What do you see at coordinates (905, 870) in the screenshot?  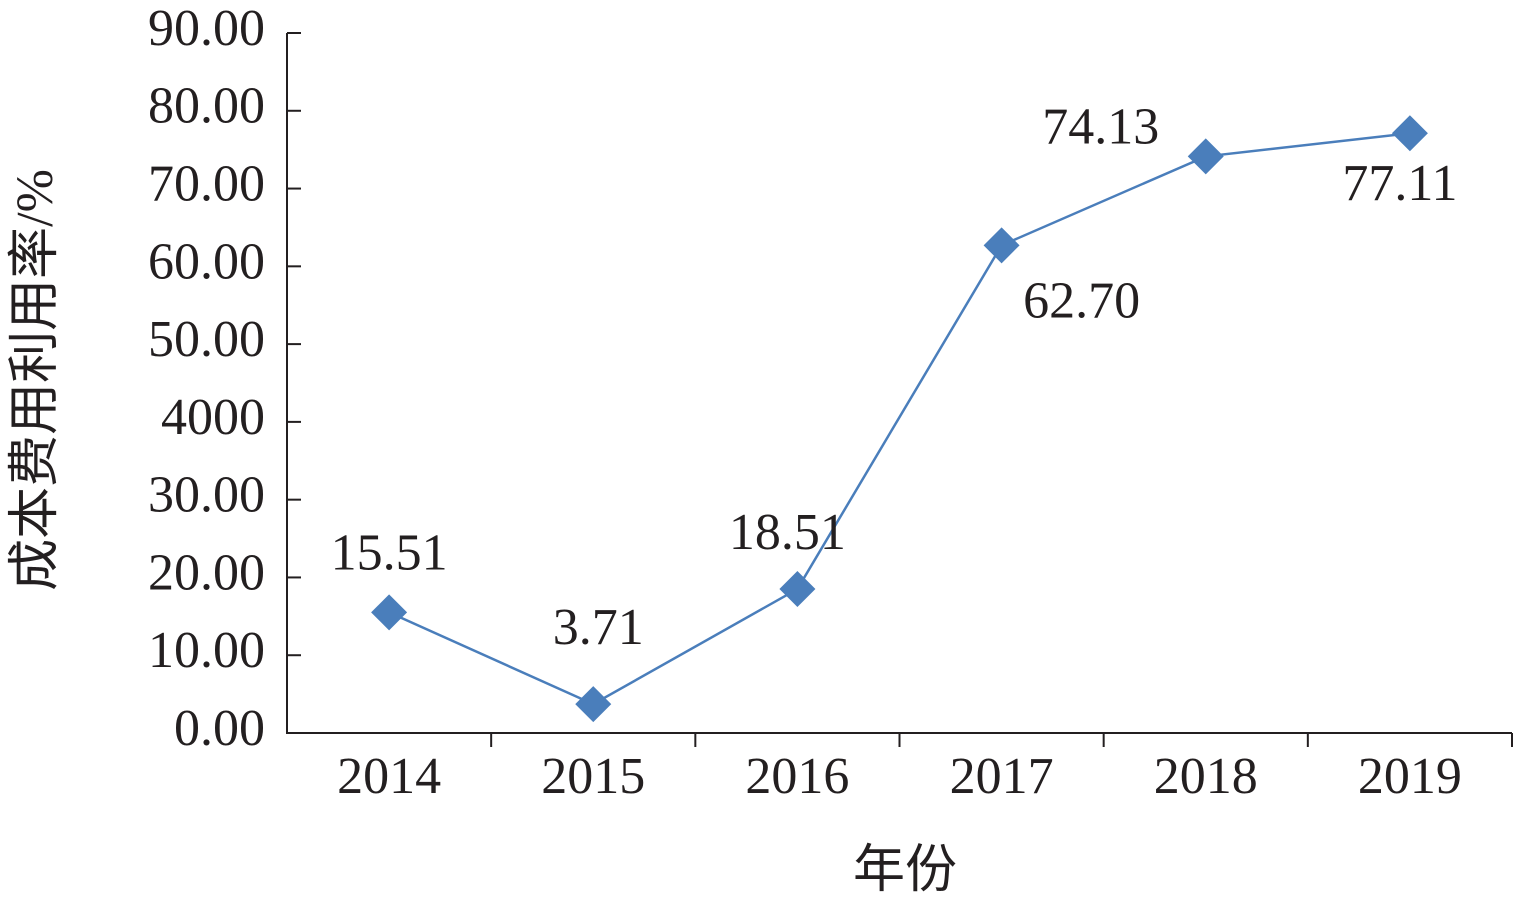 I see `x-axis-title: 年份` at bounding box center [905, 870].